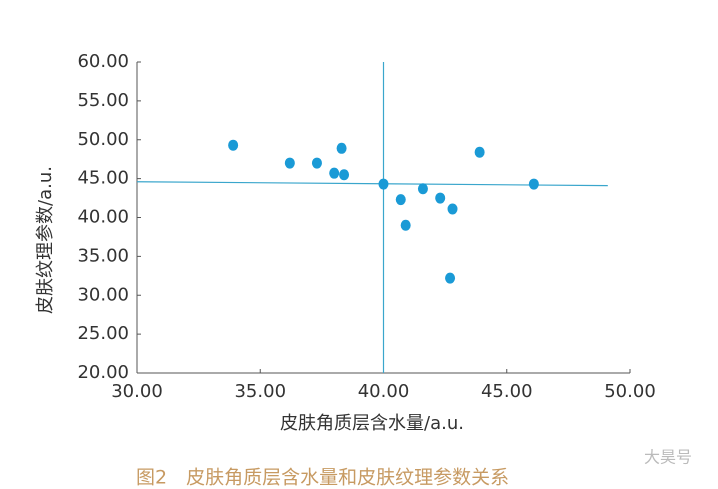 The width and height of the screenshot is (718, 489). What do you see at coordinates (103, 61) in the screenshot?
I see `y-tick-label: 60.00` at bounding box center [103, 61].